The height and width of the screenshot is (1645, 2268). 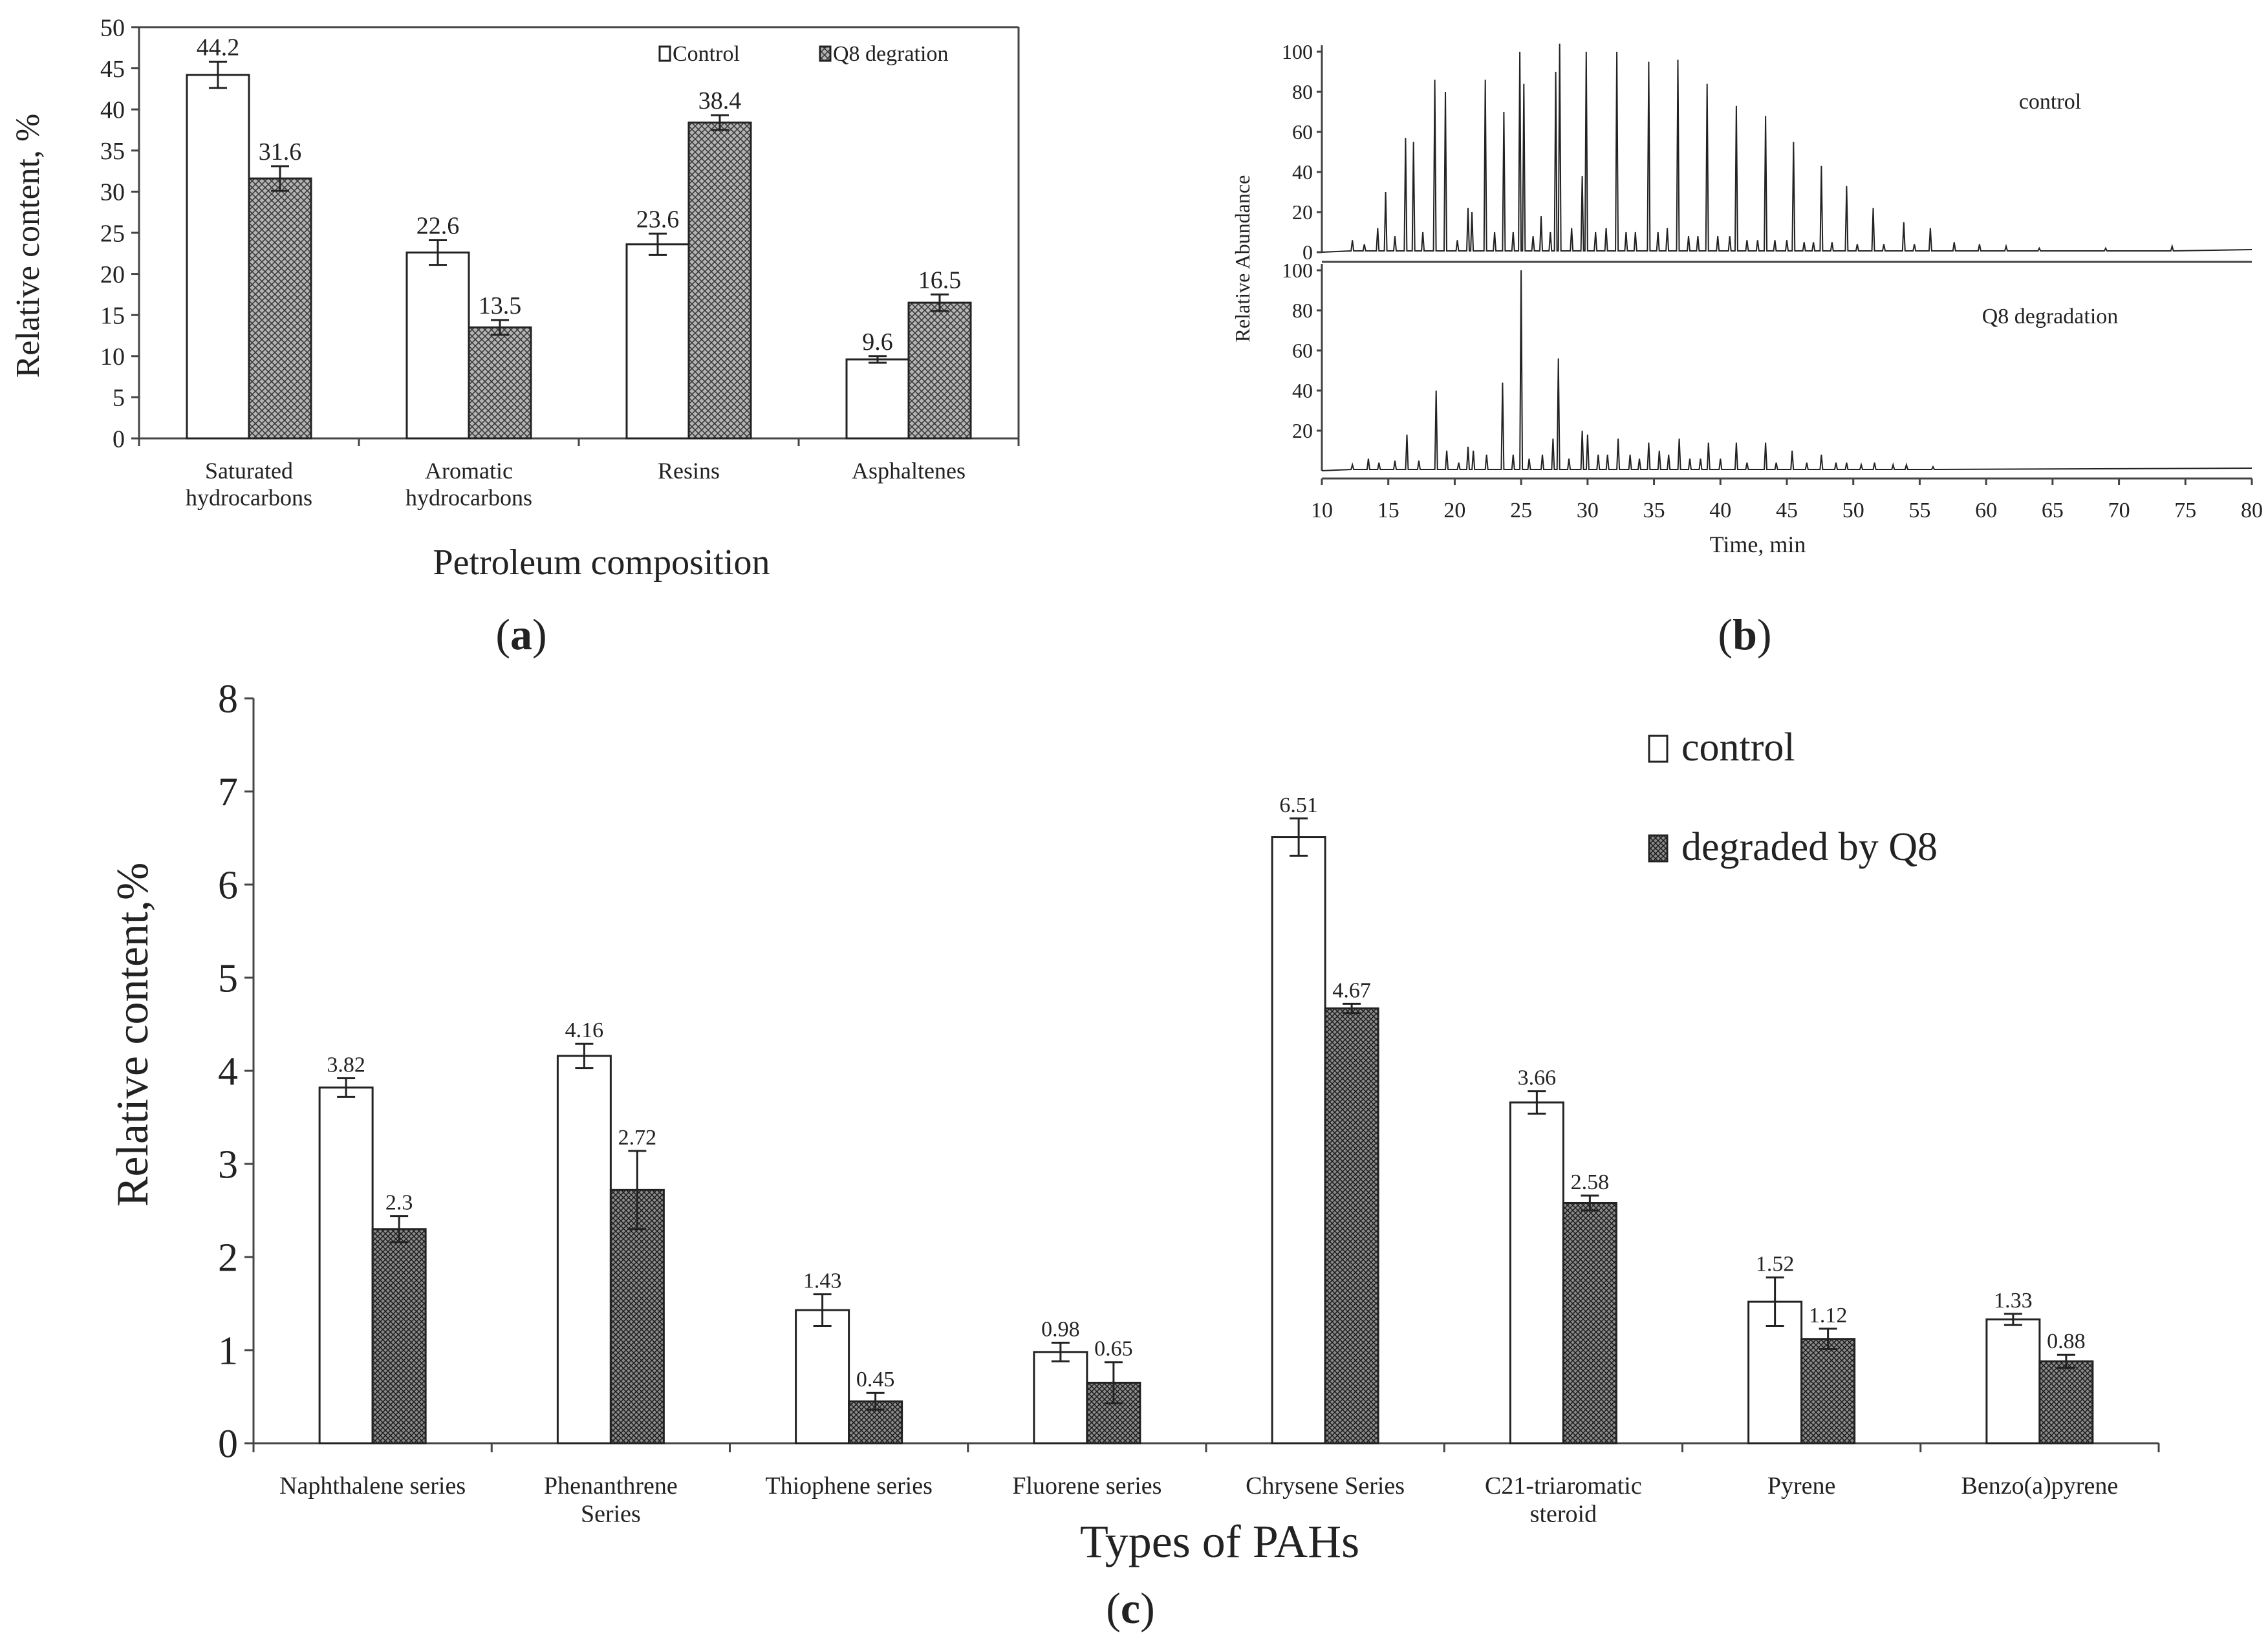 What do you see at coordinates (601, 563) in the screenshot?
I see `panel-a-x-axis-title: Petroleum composition` at bounding box center [601, 563].